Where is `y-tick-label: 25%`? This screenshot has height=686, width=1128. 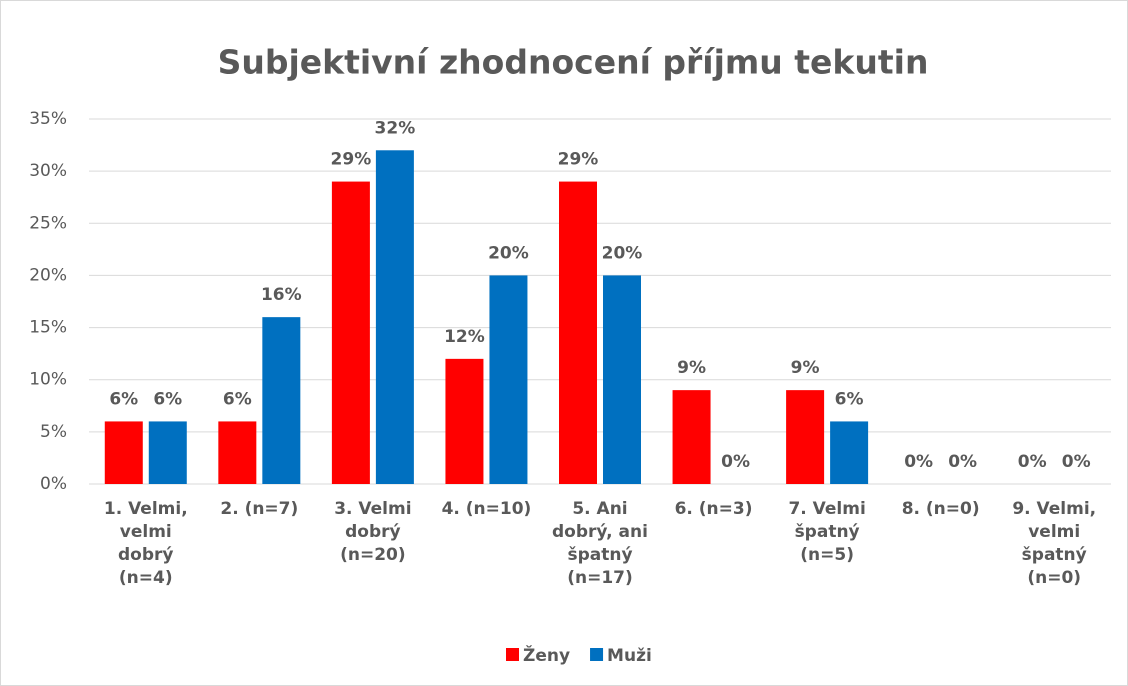 y-tick-label: 25% is located at coordinates (48, 223).